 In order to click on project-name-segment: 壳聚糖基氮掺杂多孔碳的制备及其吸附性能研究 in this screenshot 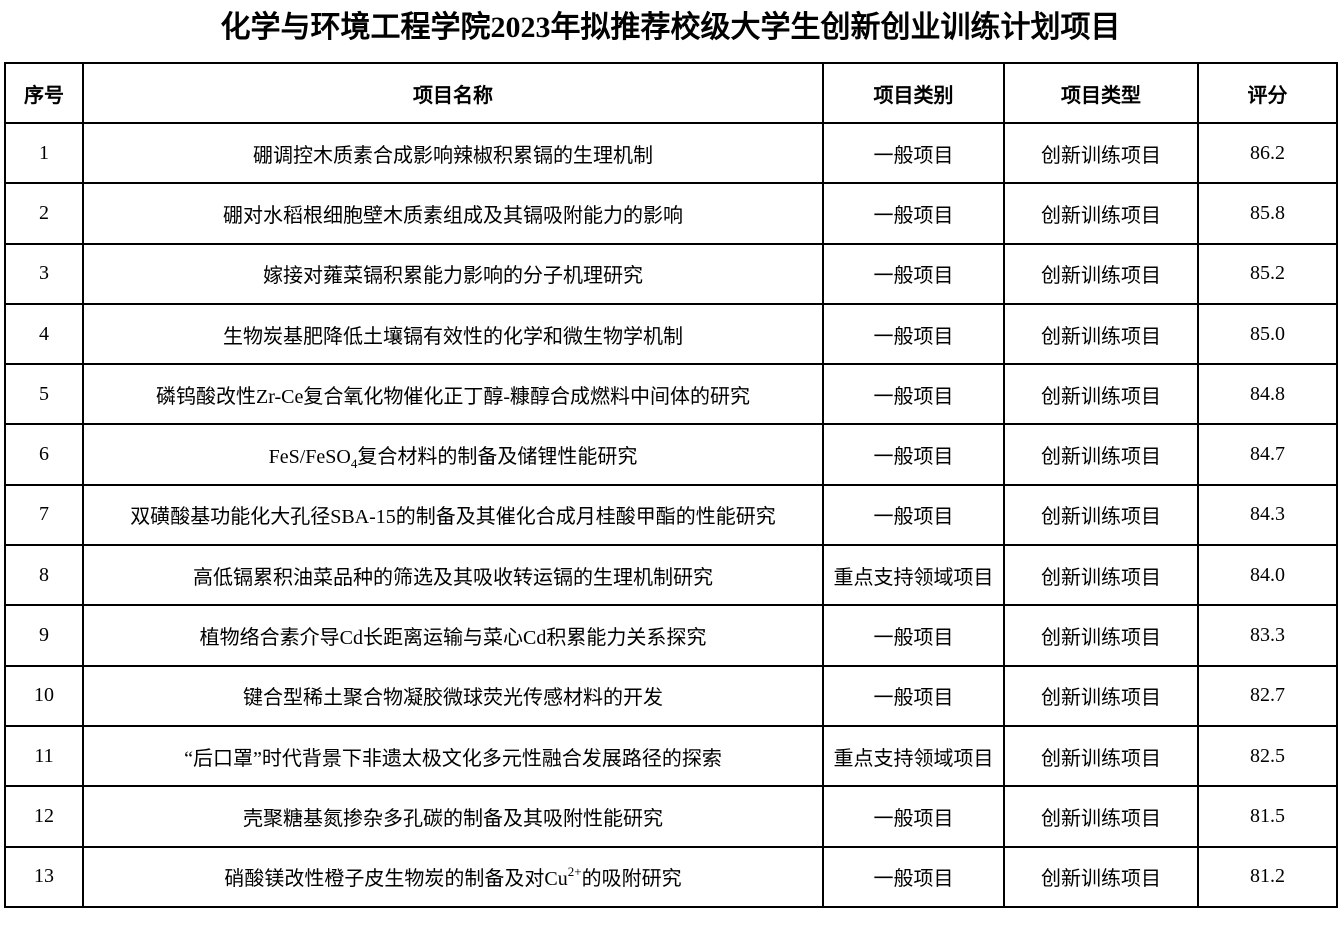, I will do `click(453, 818)`.